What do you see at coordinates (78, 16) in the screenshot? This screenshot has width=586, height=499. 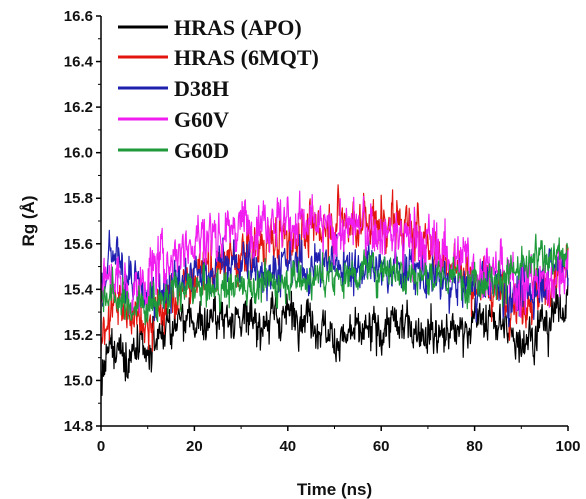 I see `y-tick-label: 16.6` at bounding box center [78, 16].